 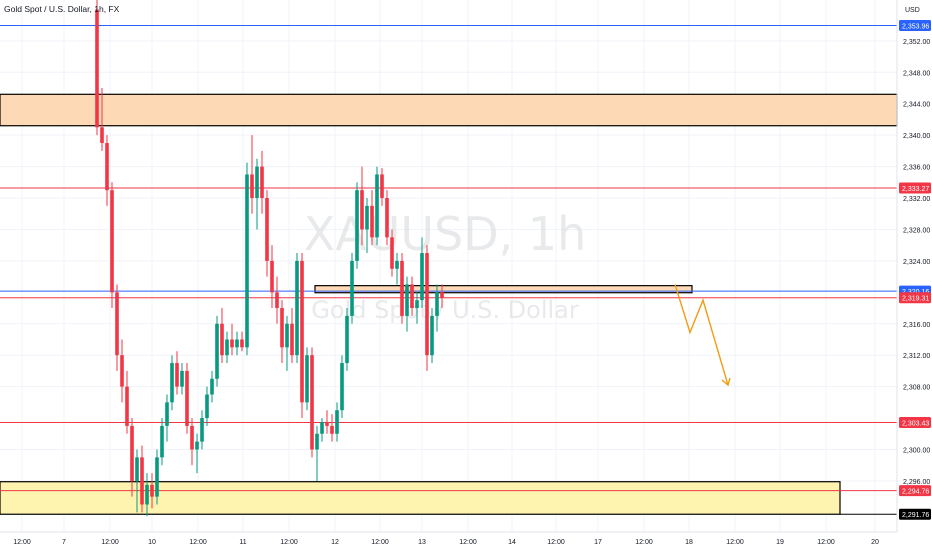 I want to click on price-tick-label: 2,300.00, so click(x=916, y=450).